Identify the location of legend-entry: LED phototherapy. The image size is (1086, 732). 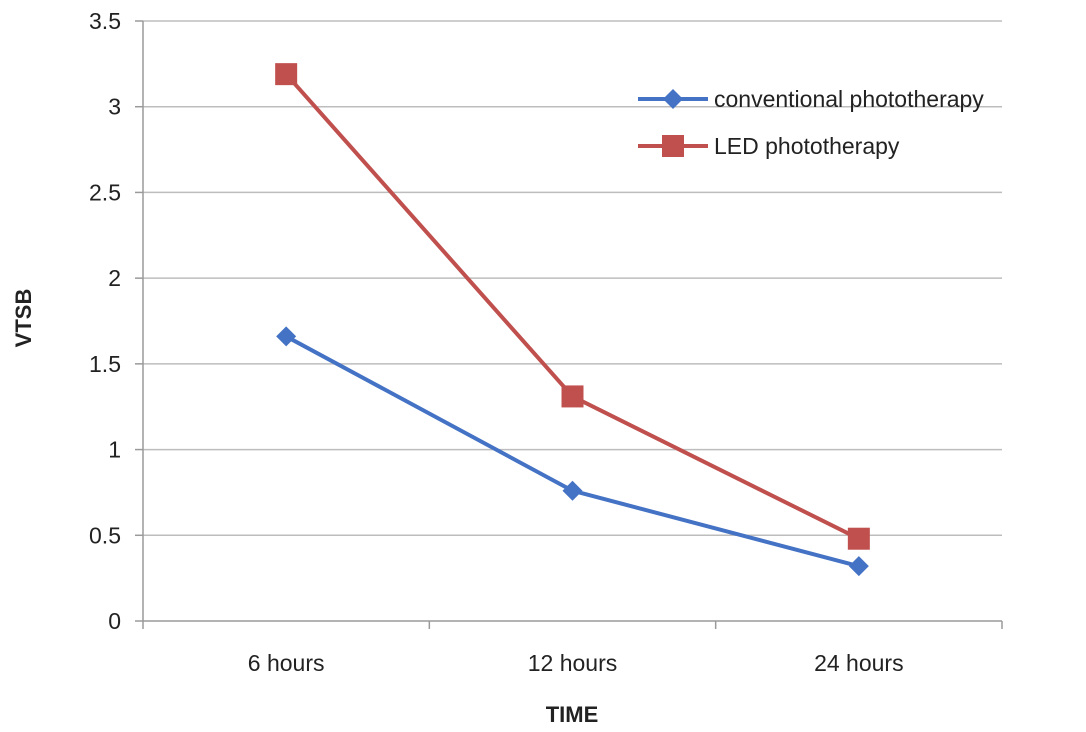
(769, 146).